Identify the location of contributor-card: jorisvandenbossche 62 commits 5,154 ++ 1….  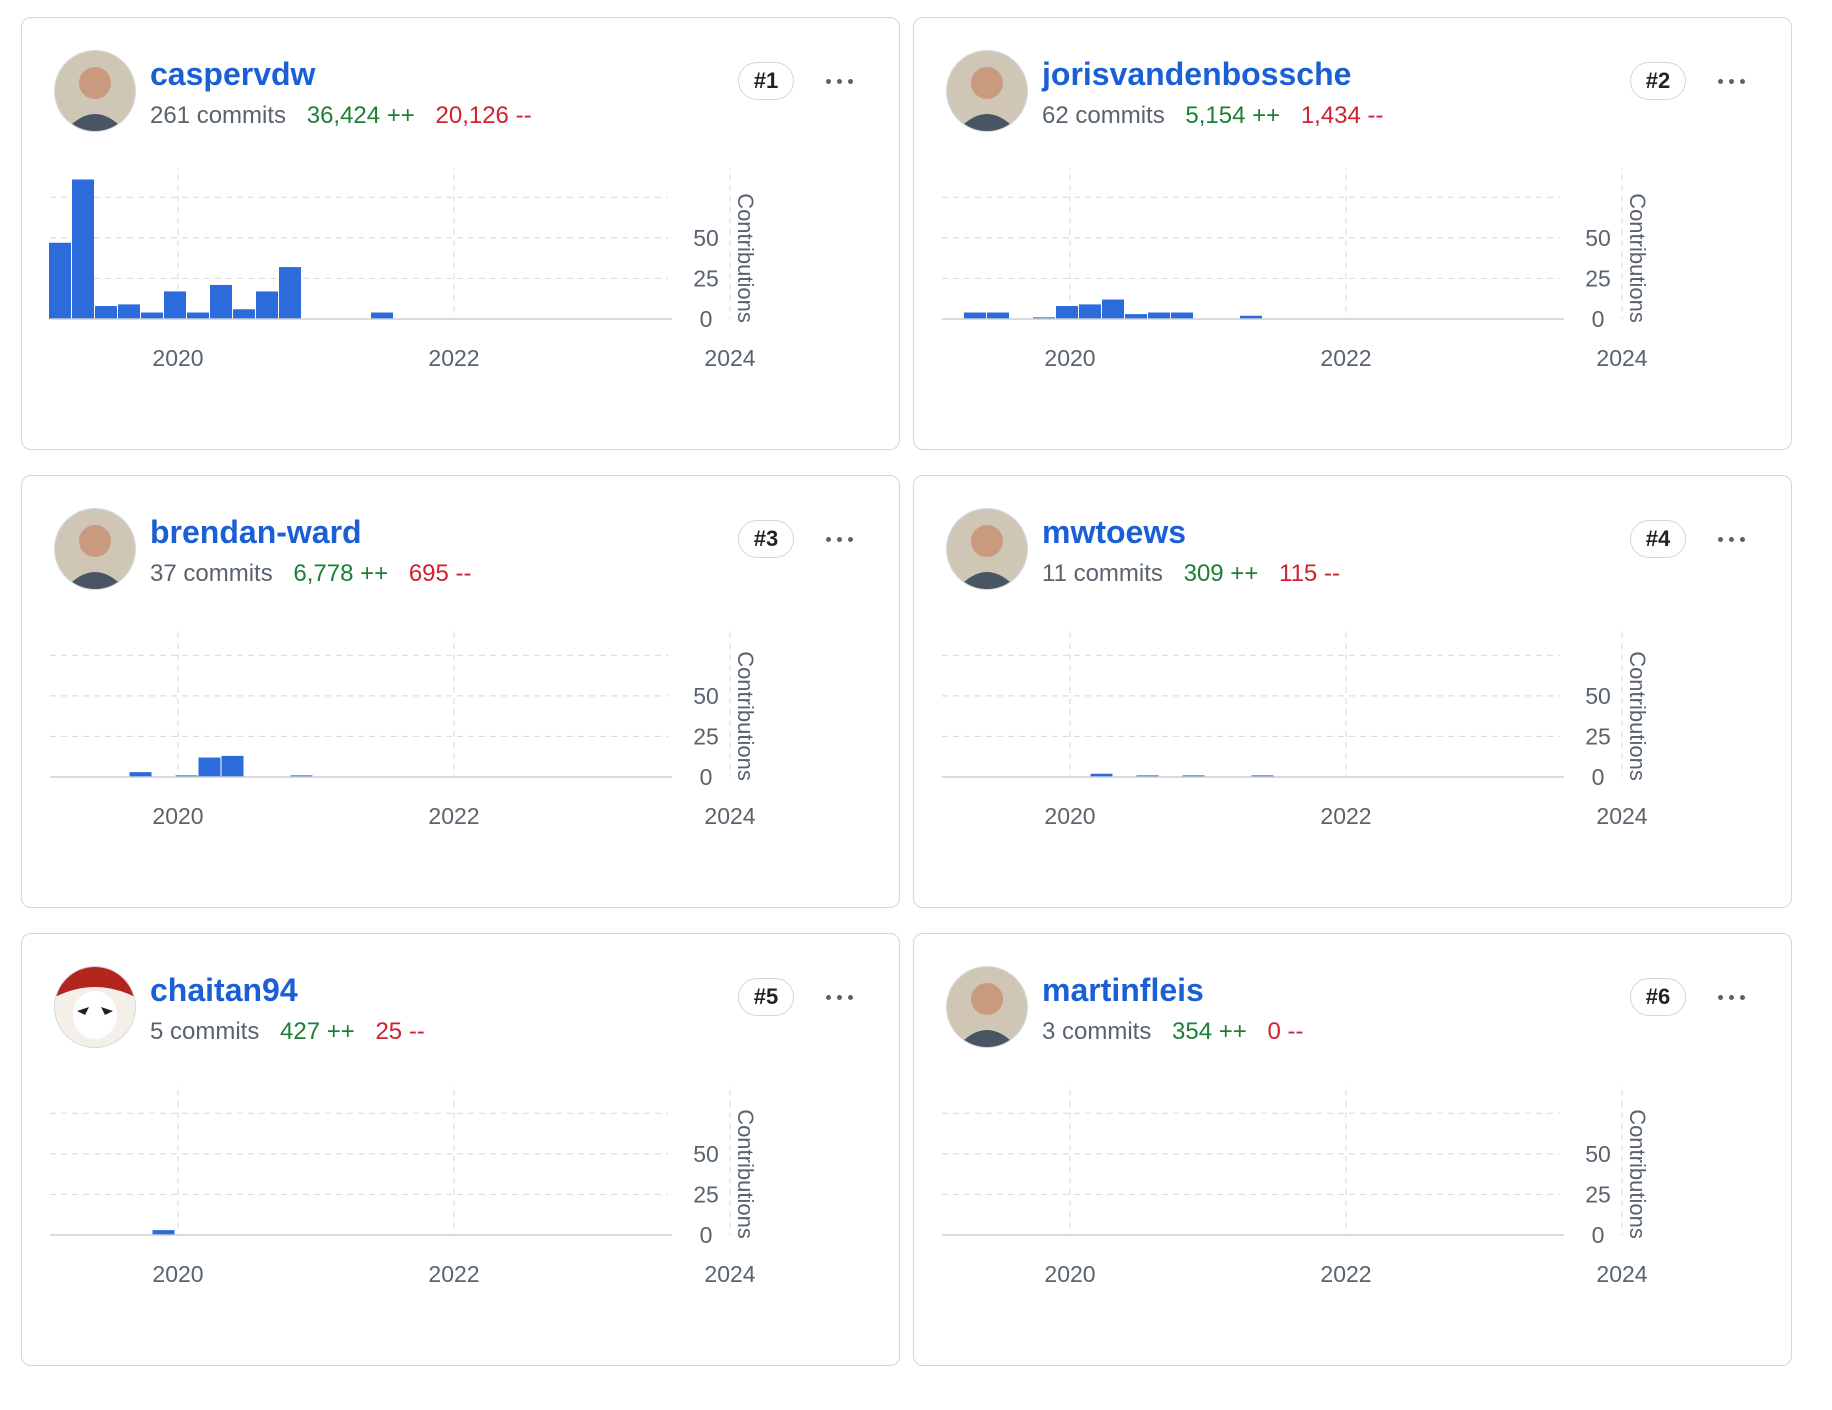
(1352, 233).